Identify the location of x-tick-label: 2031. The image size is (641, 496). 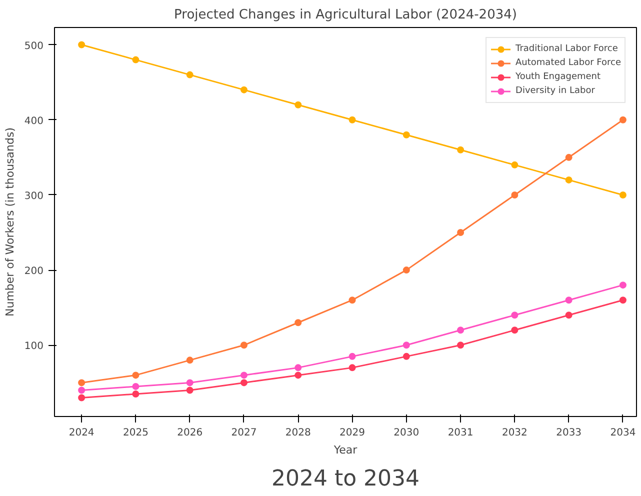
(461, 433).